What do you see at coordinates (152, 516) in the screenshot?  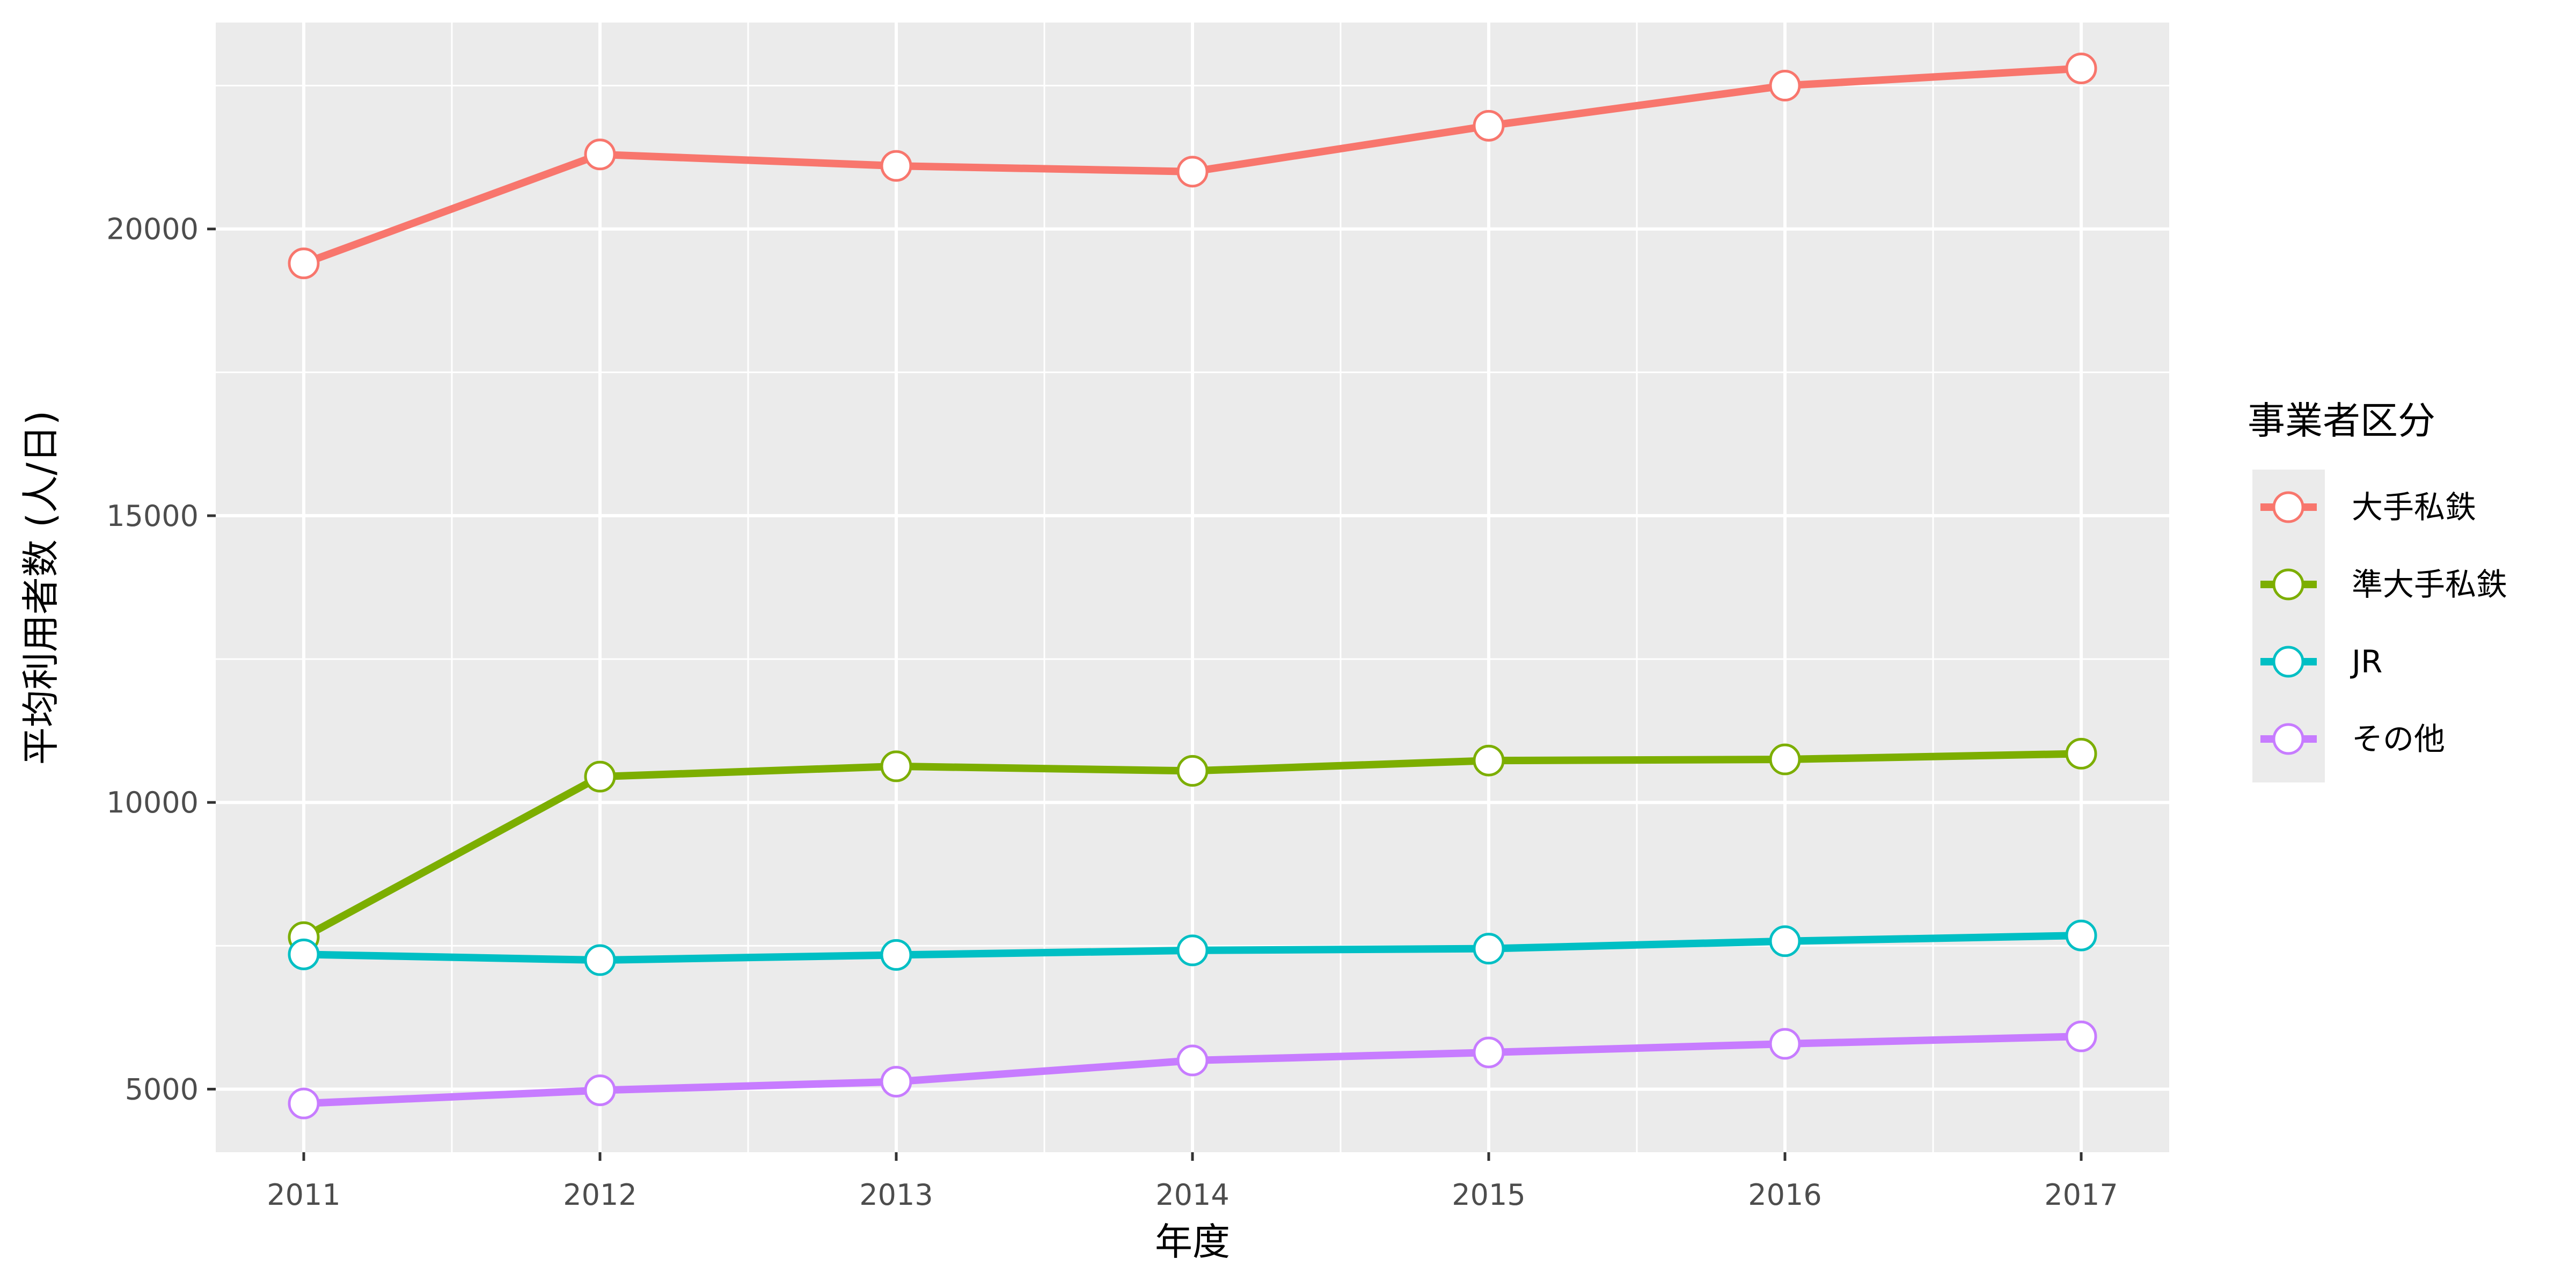 I see `y-tick-label: 15000` at bounding box center [152, 516].